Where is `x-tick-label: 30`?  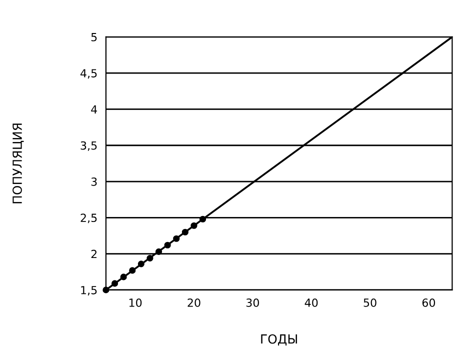 x-tick-label: 30 is located at coordinates (252, 302).